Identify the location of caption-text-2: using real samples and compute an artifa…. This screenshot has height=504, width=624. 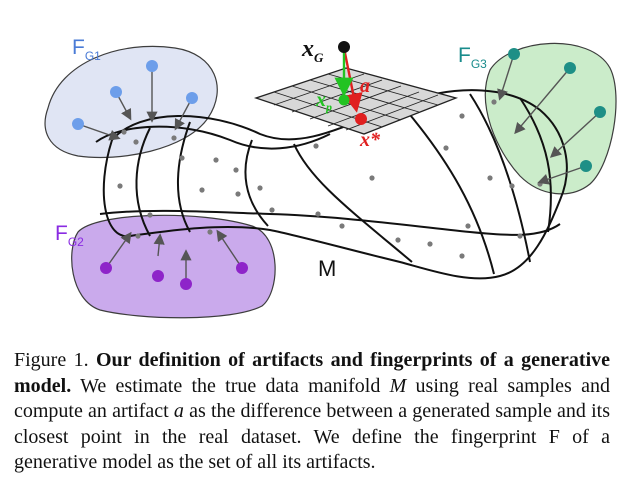
(312, 398).